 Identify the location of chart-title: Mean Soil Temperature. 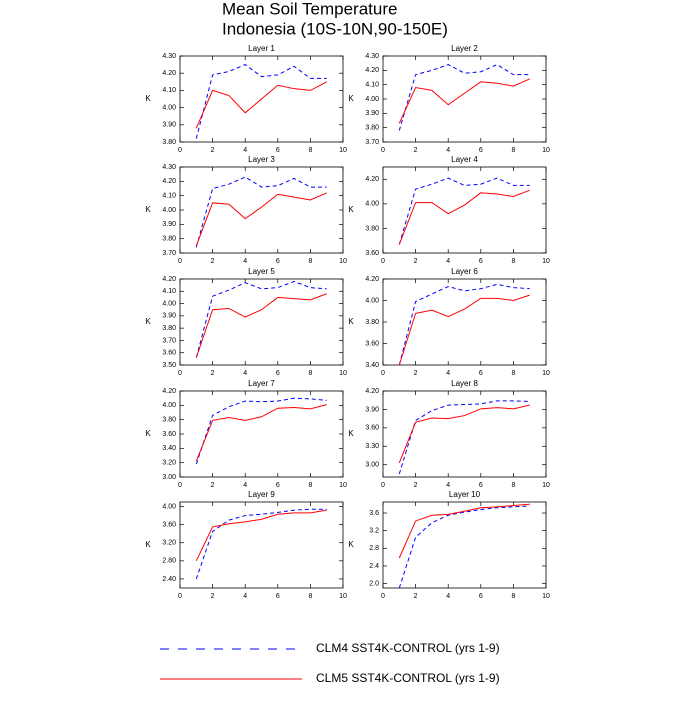
(309, 9).